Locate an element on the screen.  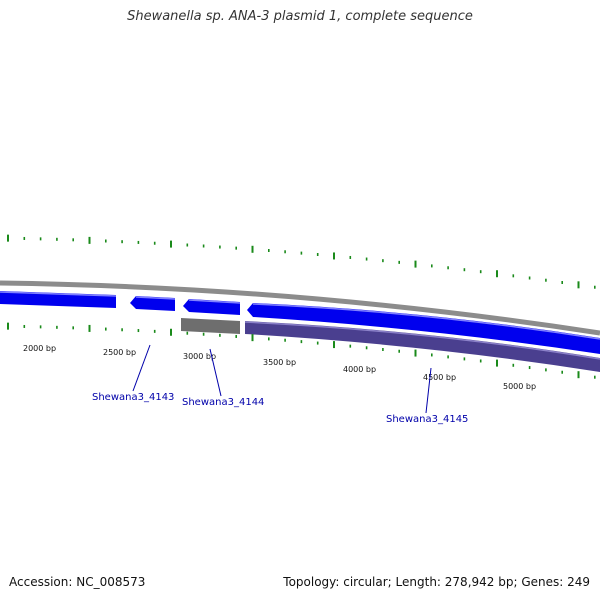
backbone-line is located at coordinates (300, 308).